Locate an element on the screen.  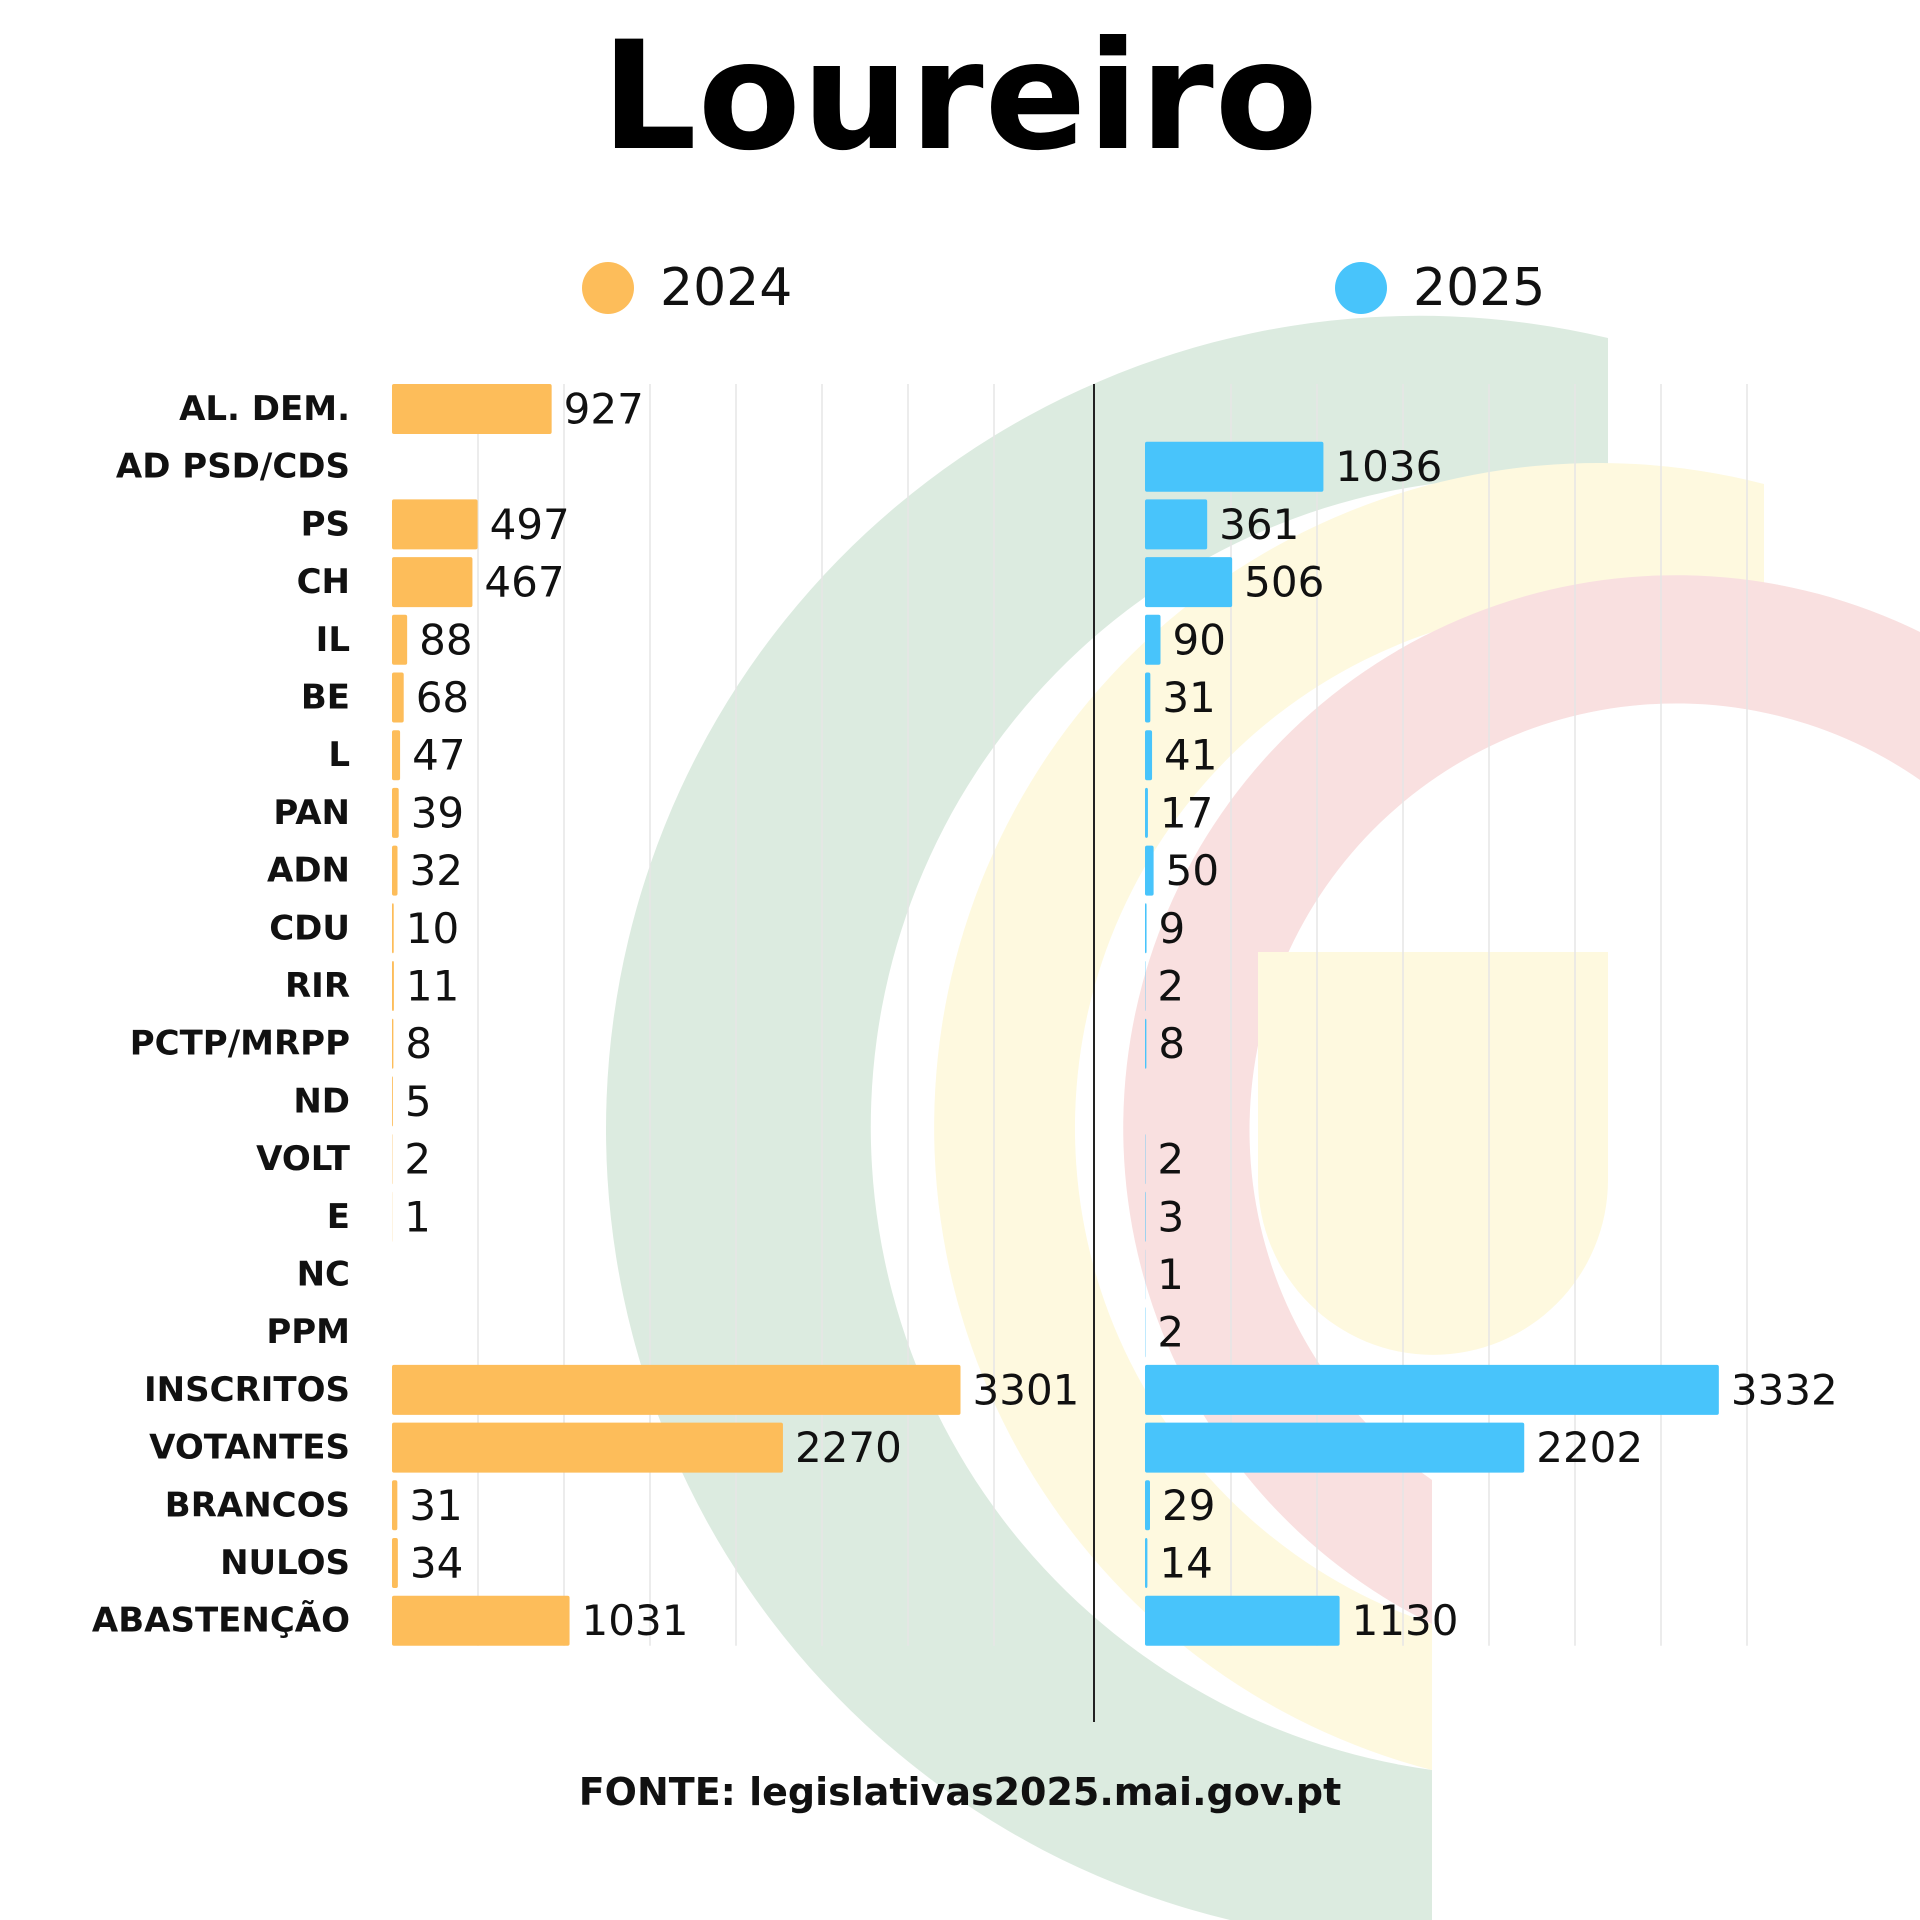
category-label: BRANCOS is located at coordinates (257, 1505).